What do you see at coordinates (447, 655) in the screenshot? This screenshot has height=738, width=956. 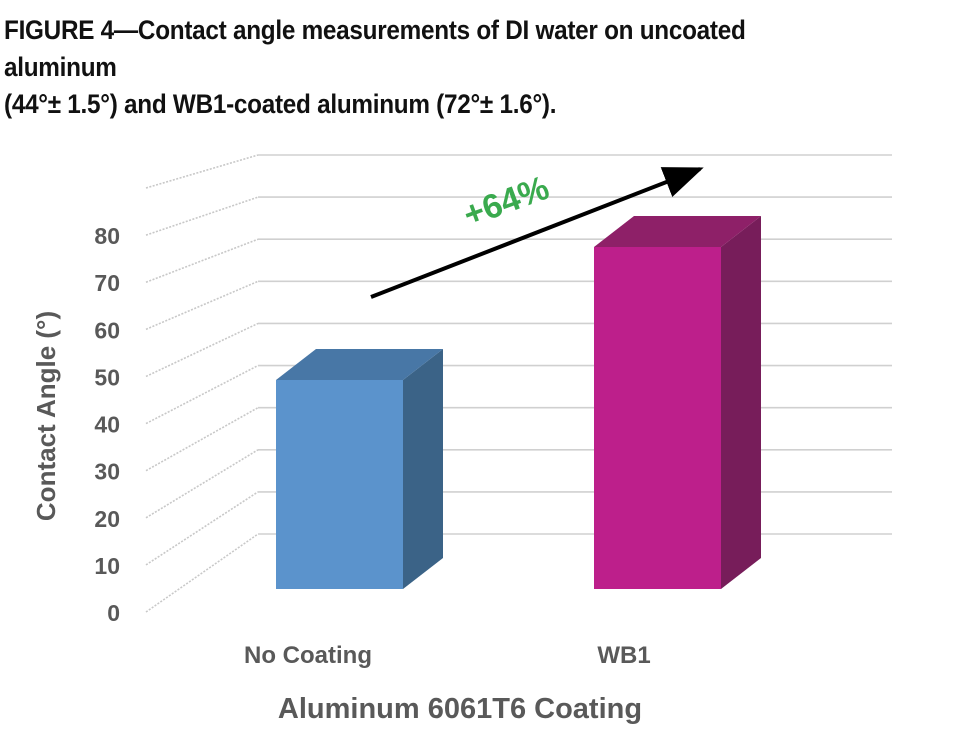 I see `x-category-labels: No Coating WB1` at bounding box center [447, 655].